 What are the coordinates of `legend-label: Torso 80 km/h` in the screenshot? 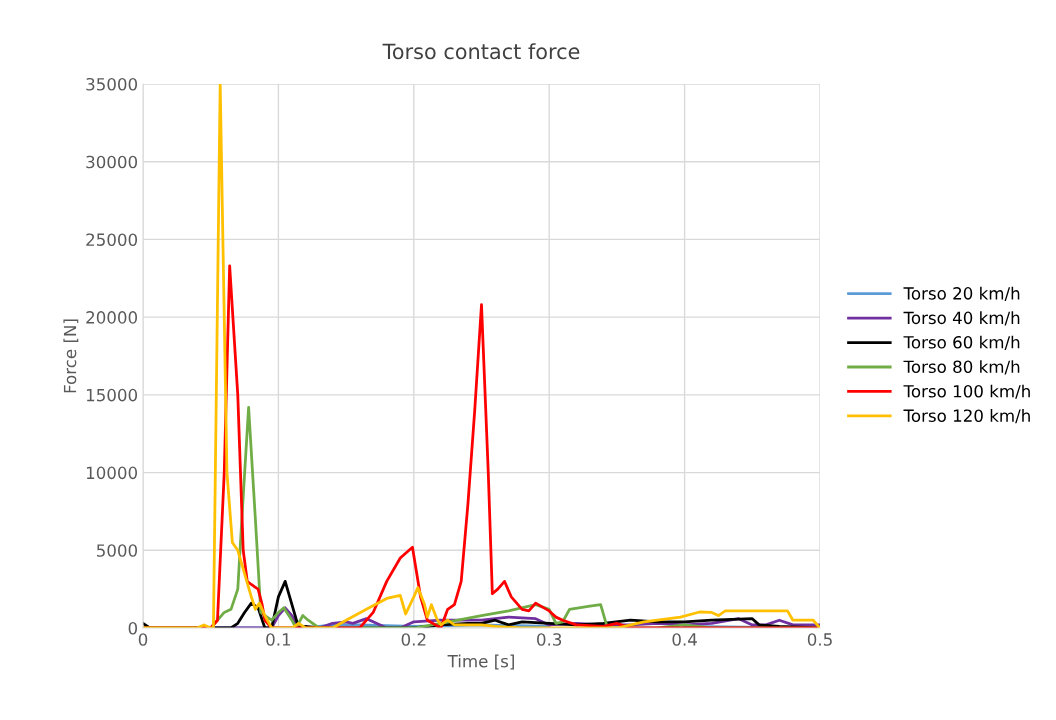 It's located at (961, 367).